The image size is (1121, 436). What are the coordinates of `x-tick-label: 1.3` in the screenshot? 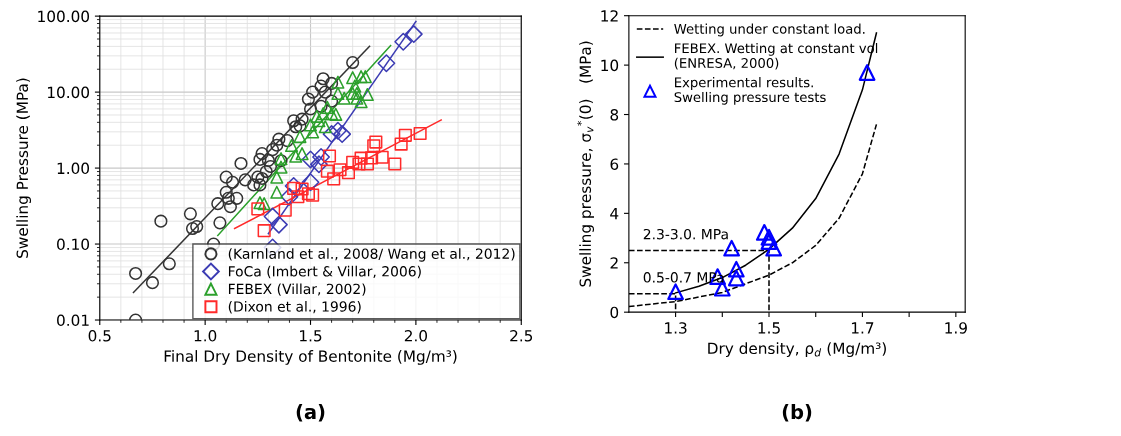 It's located at (676, 328).